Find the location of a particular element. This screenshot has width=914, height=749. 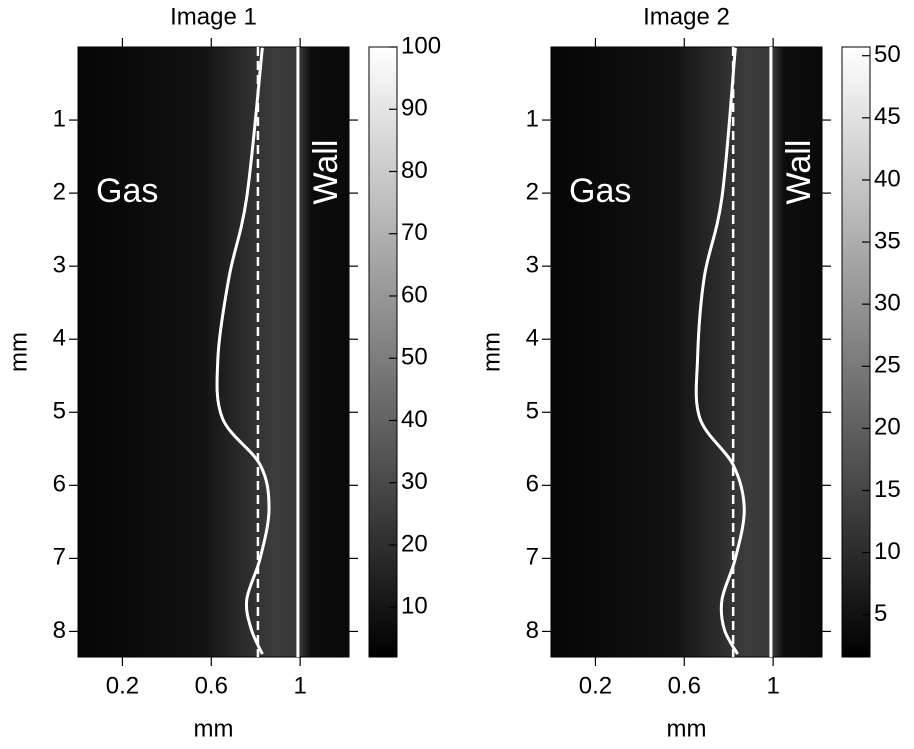

colorbar-tick-label: 60 is located at coordinates (414, 294).